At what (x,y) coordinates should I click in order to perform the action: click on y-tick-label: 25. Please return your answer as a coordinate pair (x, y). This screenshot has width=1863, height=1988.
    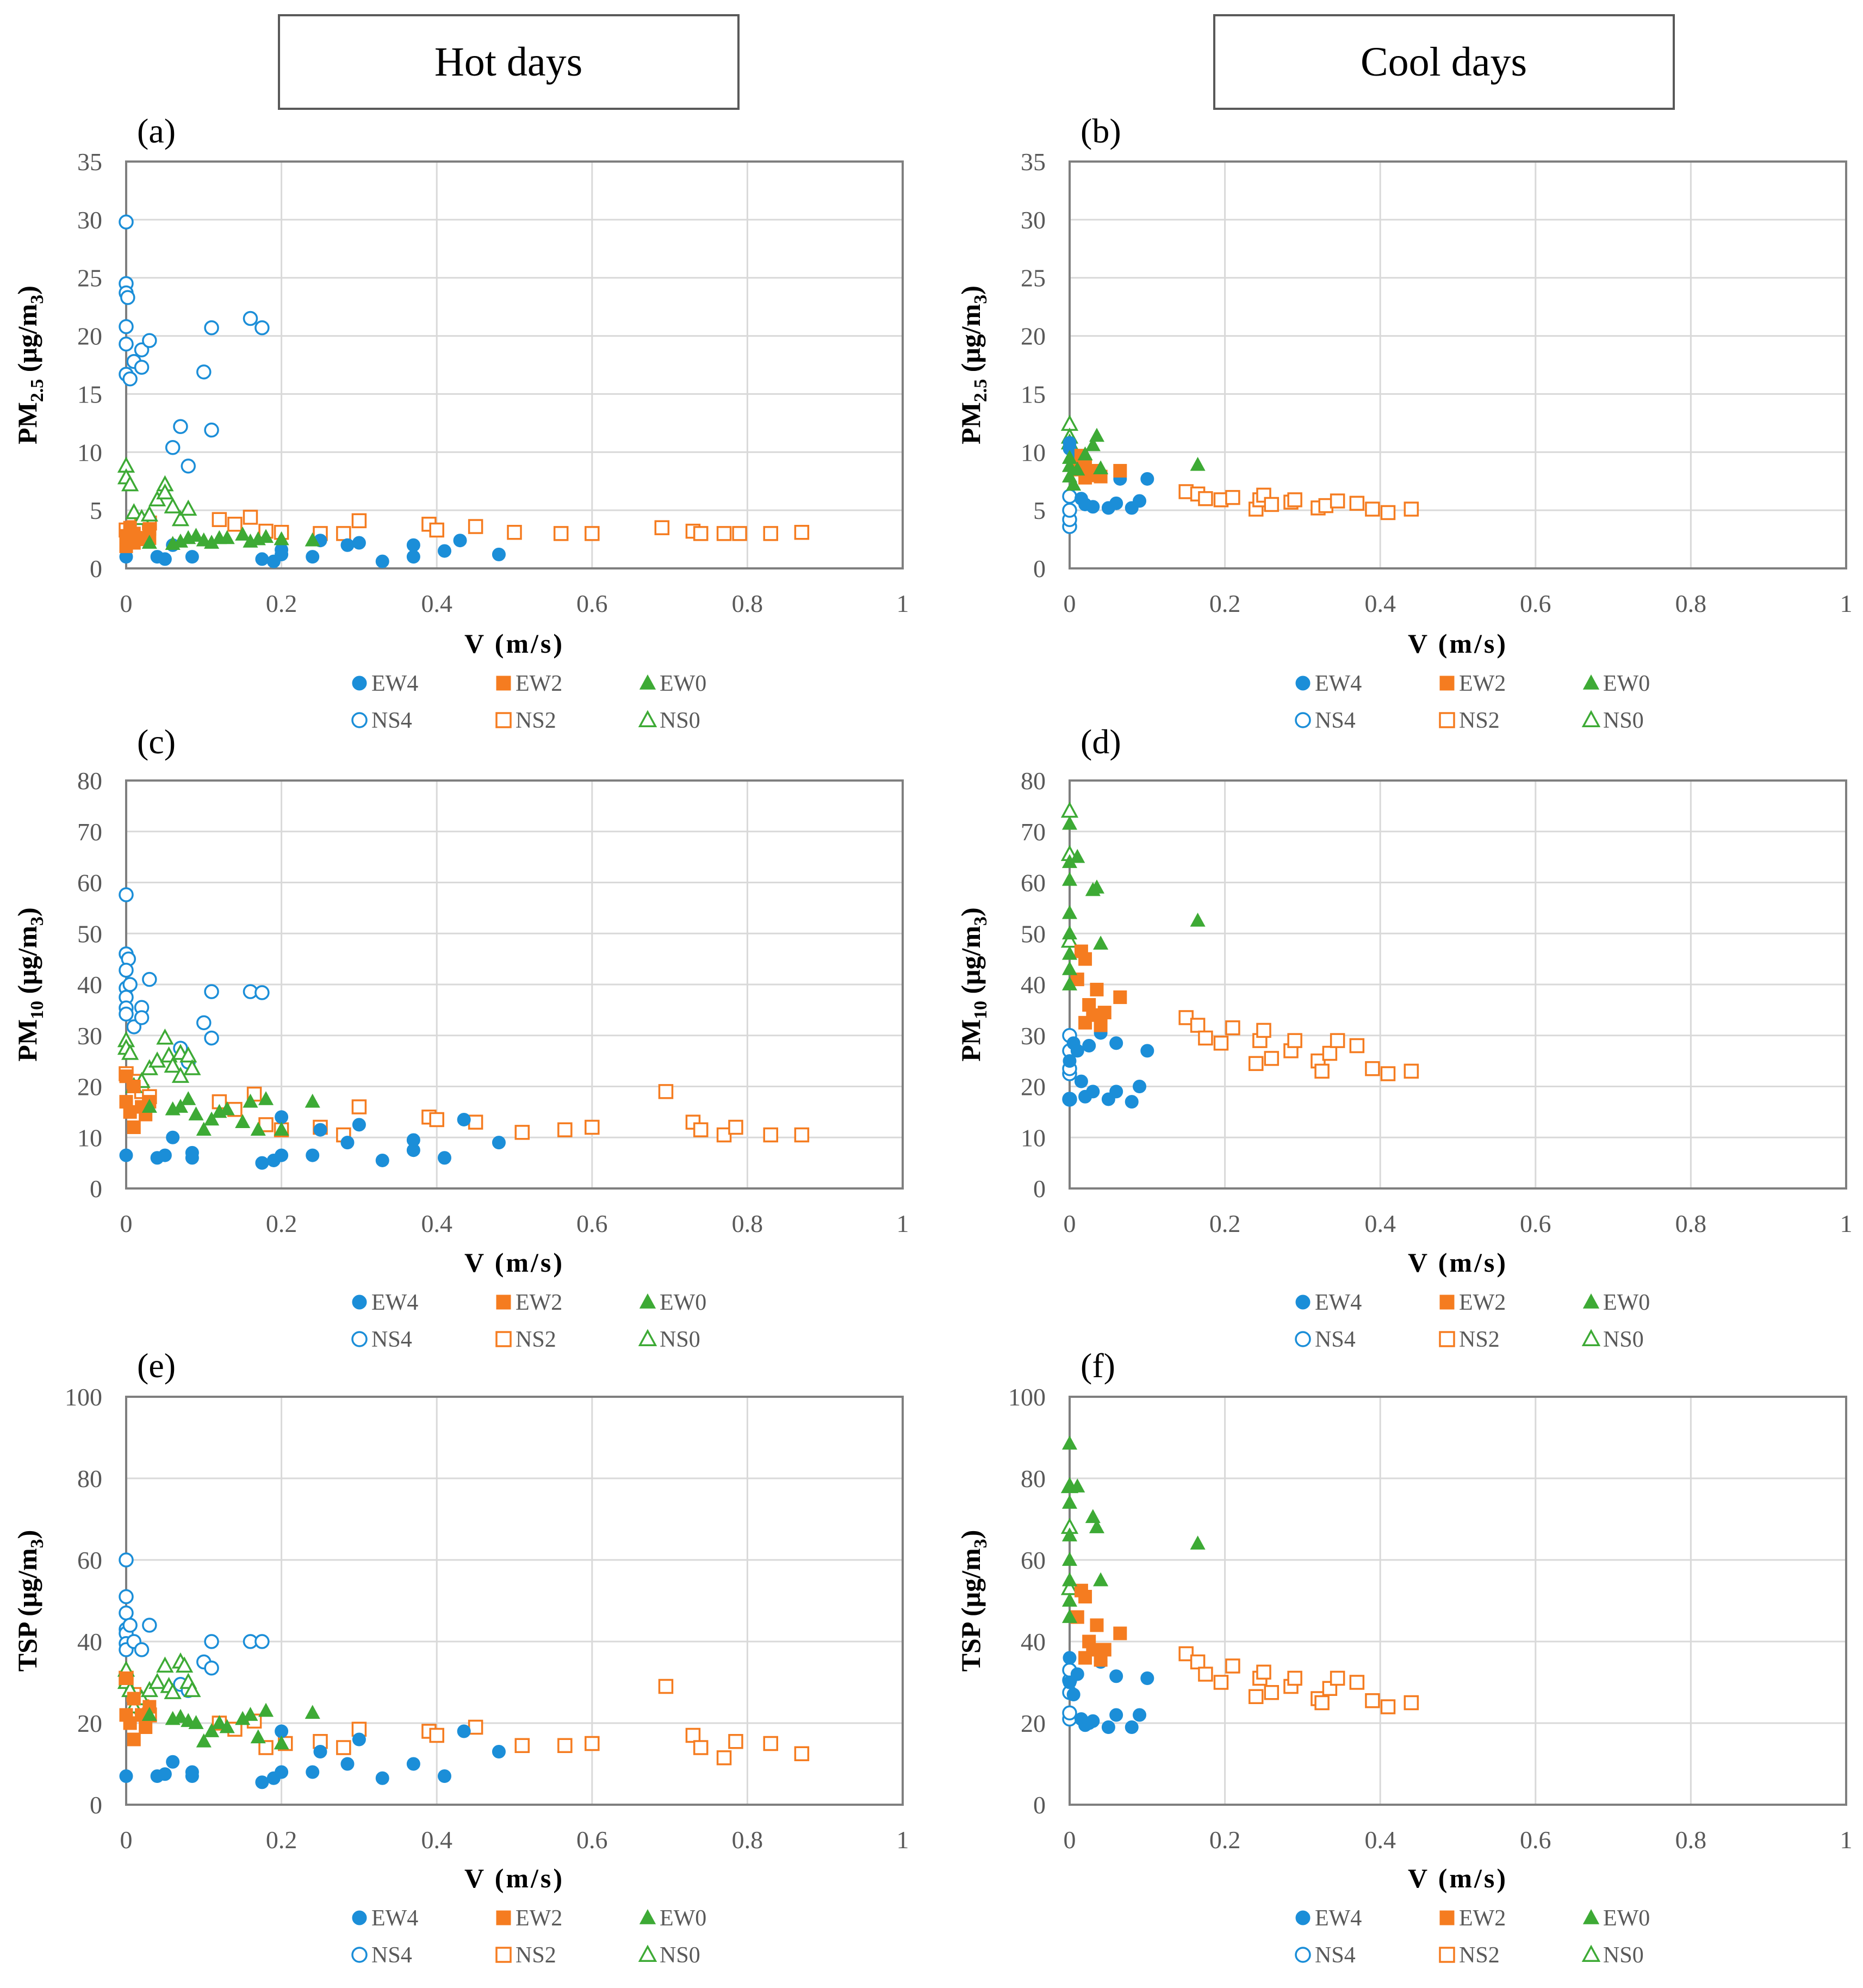
    Looking at the image, I should click on (1033, 278).